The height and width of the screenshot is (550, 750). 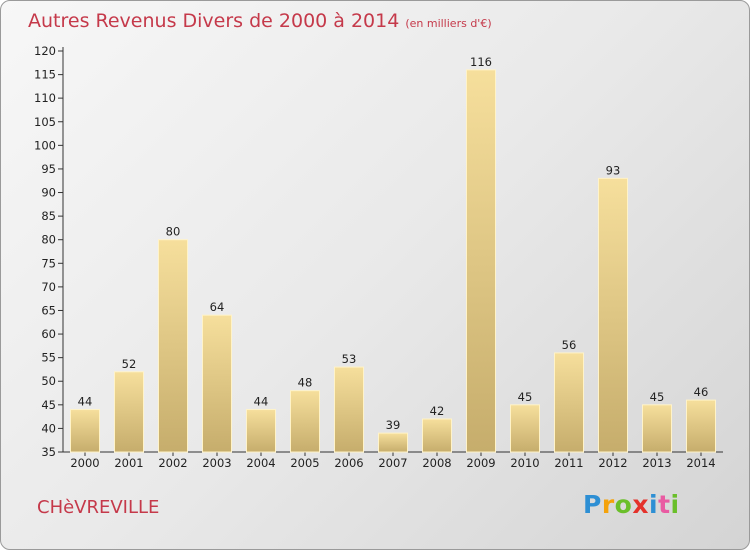 I want to click on x-tick-label: 2005, so click(x=304, y=463).